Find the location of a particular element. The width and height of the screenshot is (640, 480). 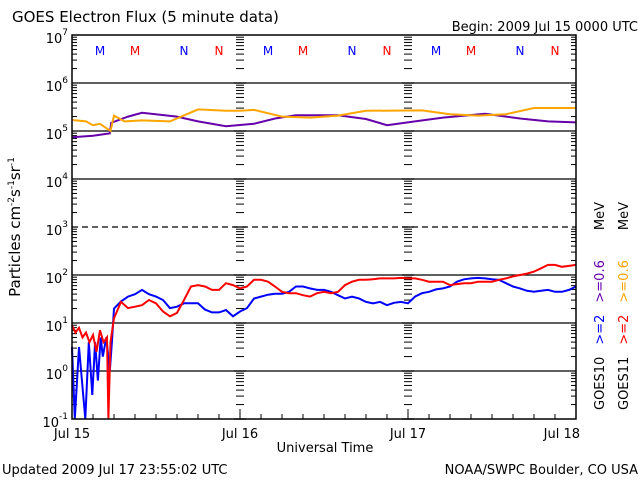

x-axis-label: Universal Time is located at coordinates (325, 448).